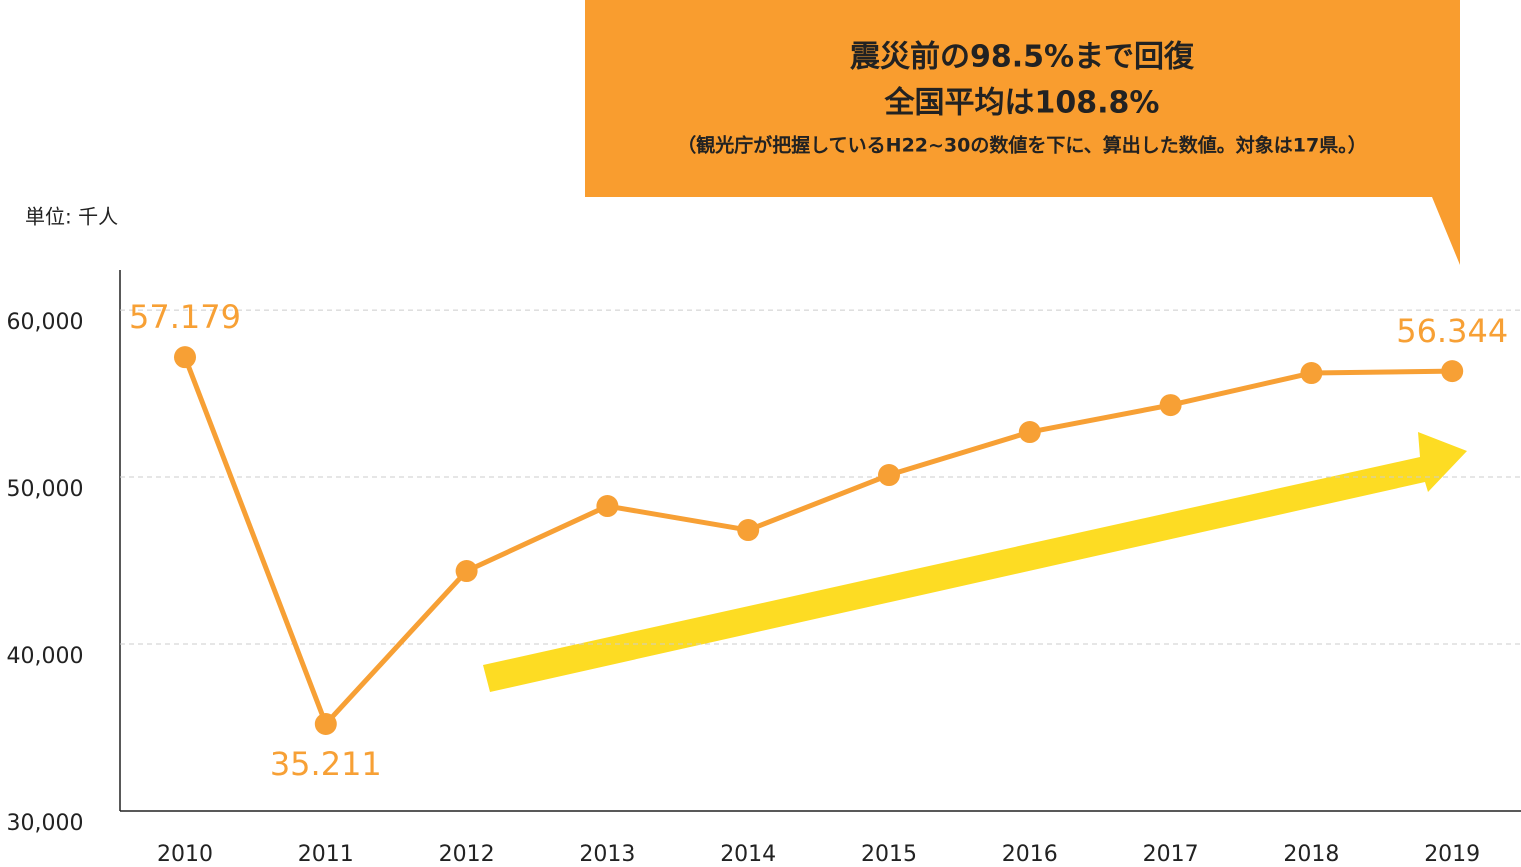 Image resolution: width=1521 pixels, height=867 pixels. Describe the element at coordinates (326, 764) in the screenshot. I see `value-label: 35.211` at that location.